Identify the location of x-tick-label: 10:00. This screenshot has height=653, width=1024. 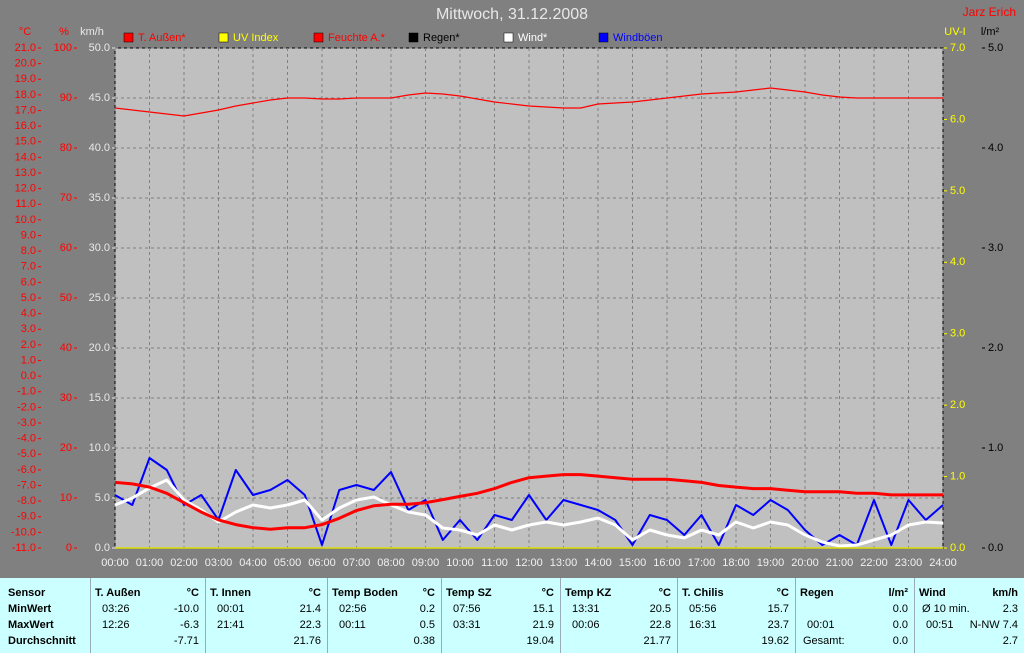
(460, 563).